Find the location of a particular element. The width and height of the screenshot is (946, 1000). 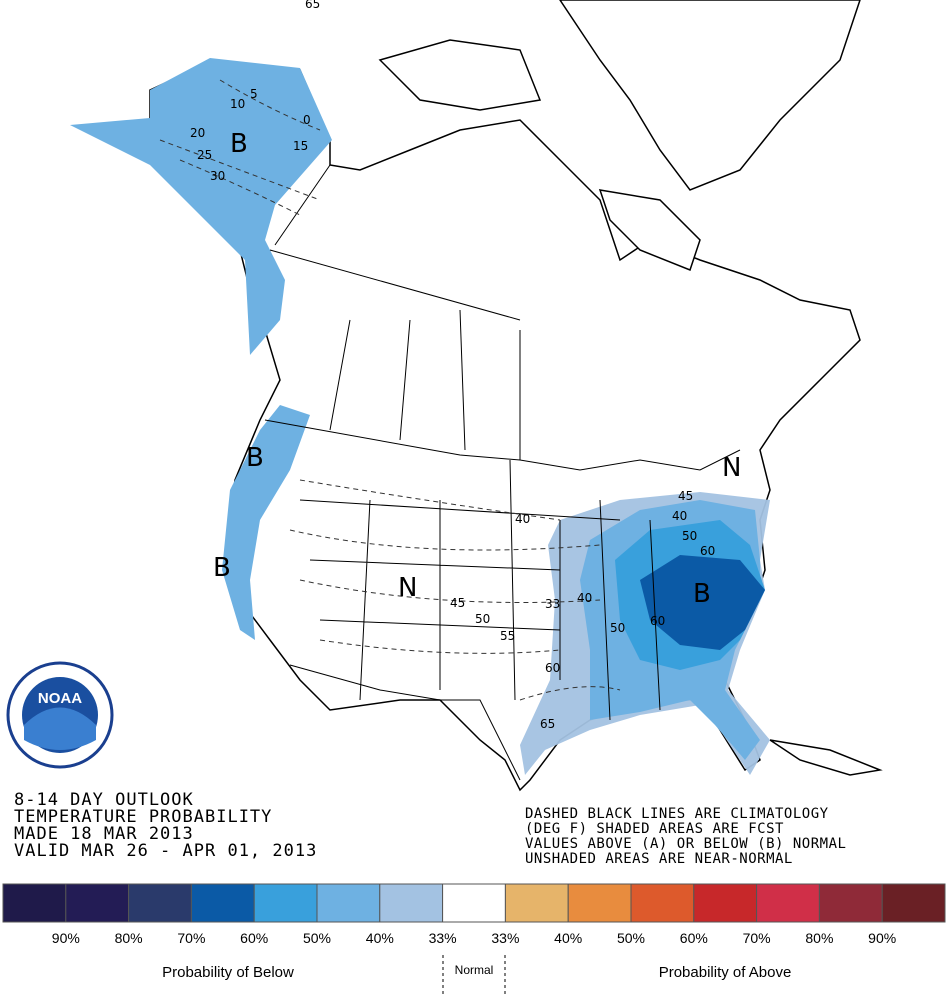

header-line: TEMPERATURE PROBABILITY is located at coordinates (143, 817).